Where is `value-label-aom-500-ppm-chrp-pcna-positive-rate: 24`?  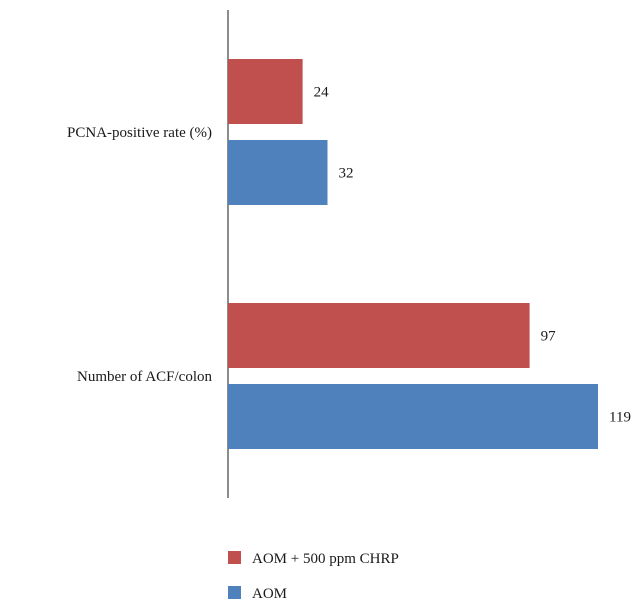 value-label-aom-500-ppm-chrp-pcna-positive-rate: 24 is located at coordinates (322, 93).